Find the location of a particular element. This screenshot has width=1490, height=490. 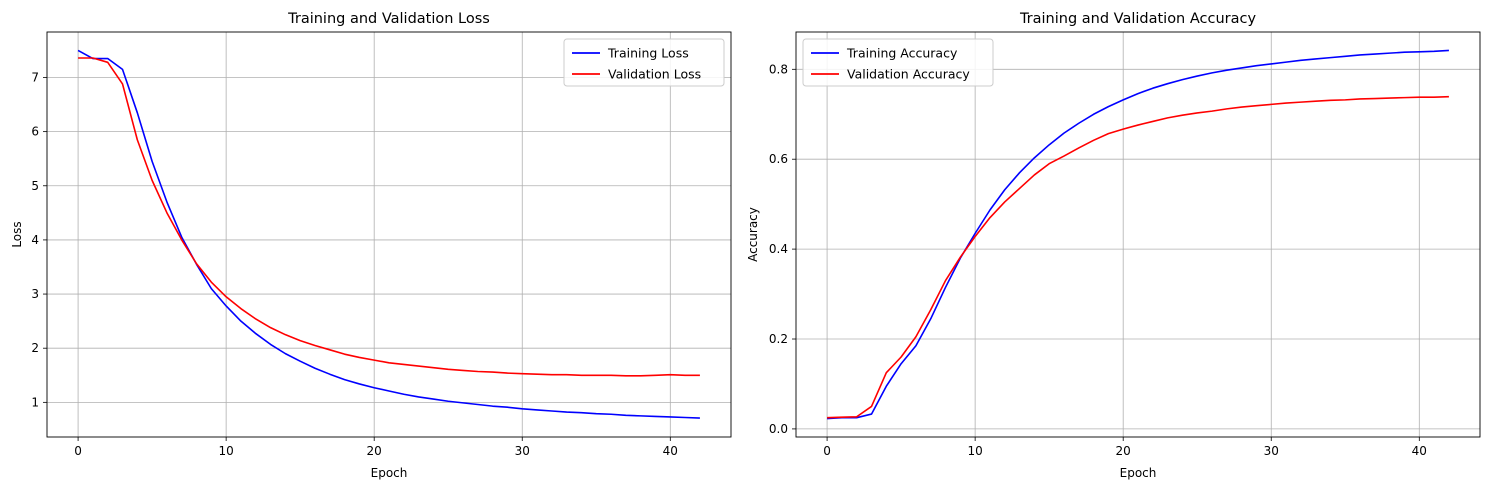

legend-label: Validation Accuracy is located at coordinates (908, 74).